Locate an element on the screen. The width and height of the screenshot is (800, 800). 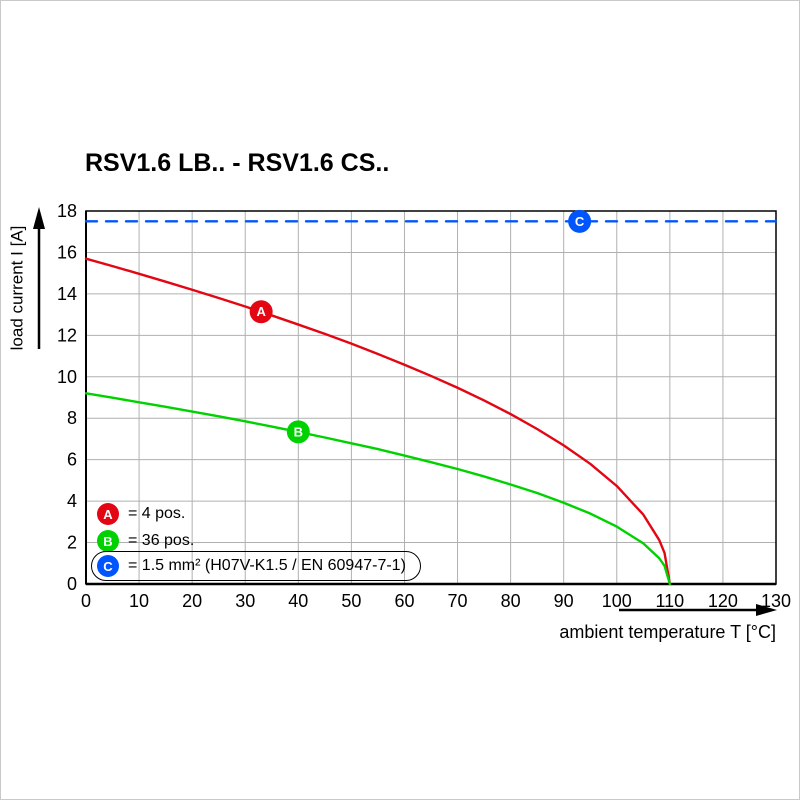
legend-item-c: C = 1.5 mm² (H07V-K1.5 / EN 60947-7-1) is located at coordinates (256, 566).